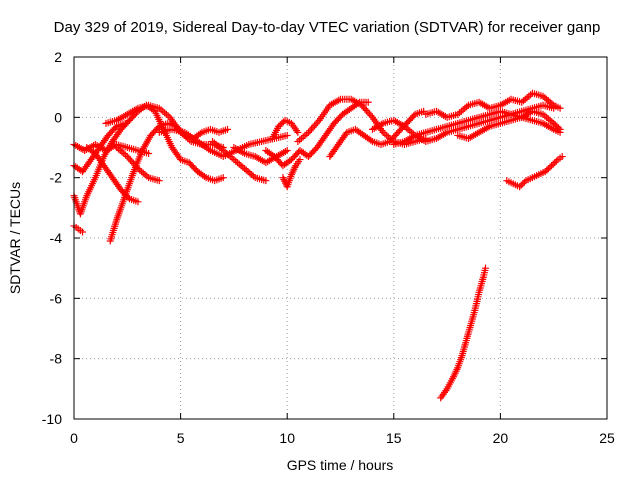 This screenshot has width=640, height=480. Describe the element at coordinates (56, 359) in the screenshot. I see `y-tick-label: -8` at that location.